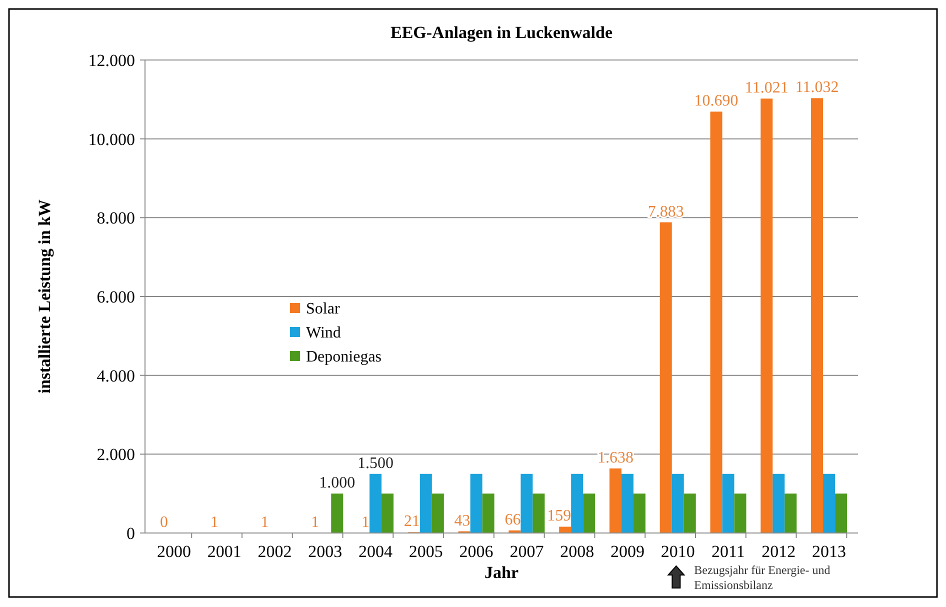  What do you see at coordinates (766, 88) in the screenshot?
I see `data-label: 11.021` at bounding box center [766, 88].